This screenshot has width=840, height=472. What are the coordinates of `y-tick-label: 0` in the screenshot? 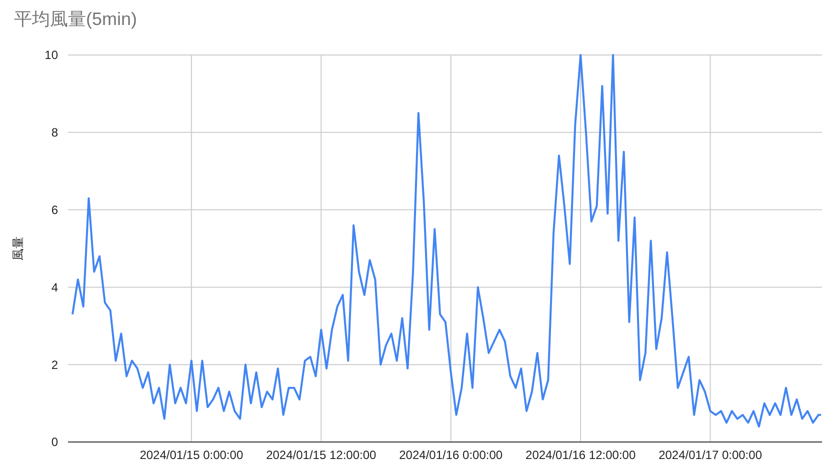 It's located at (54, 442).